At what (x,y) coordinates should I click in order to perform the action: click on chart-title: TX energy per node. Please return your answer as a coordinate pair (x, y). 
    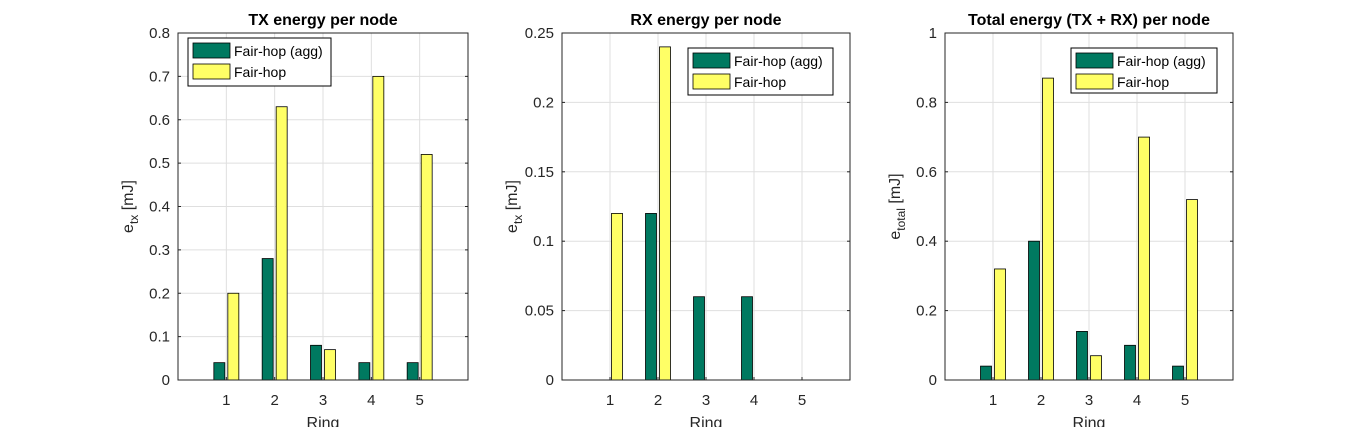
    Looking at the image, I should click on (322, 20).